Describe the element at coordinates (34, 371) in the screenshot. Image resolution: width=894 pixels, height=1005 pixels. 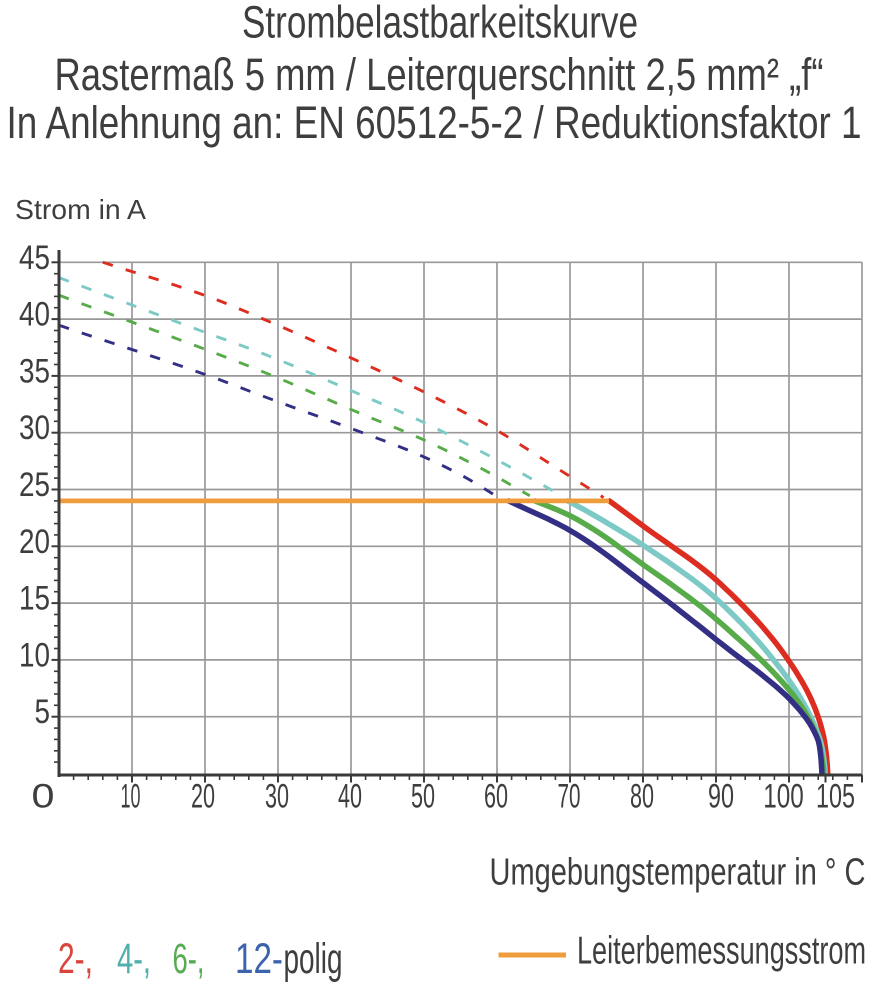
I see `svg-text: 35` at that location.